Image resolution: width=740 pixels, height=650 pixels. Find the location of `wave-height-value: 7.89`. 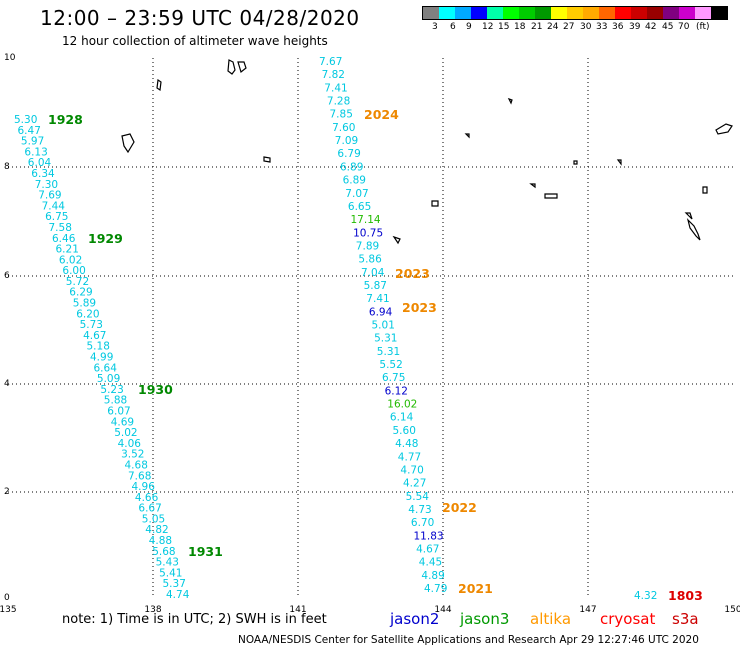

wave-height-value: 7.89 is located at coordinates (367, 246).